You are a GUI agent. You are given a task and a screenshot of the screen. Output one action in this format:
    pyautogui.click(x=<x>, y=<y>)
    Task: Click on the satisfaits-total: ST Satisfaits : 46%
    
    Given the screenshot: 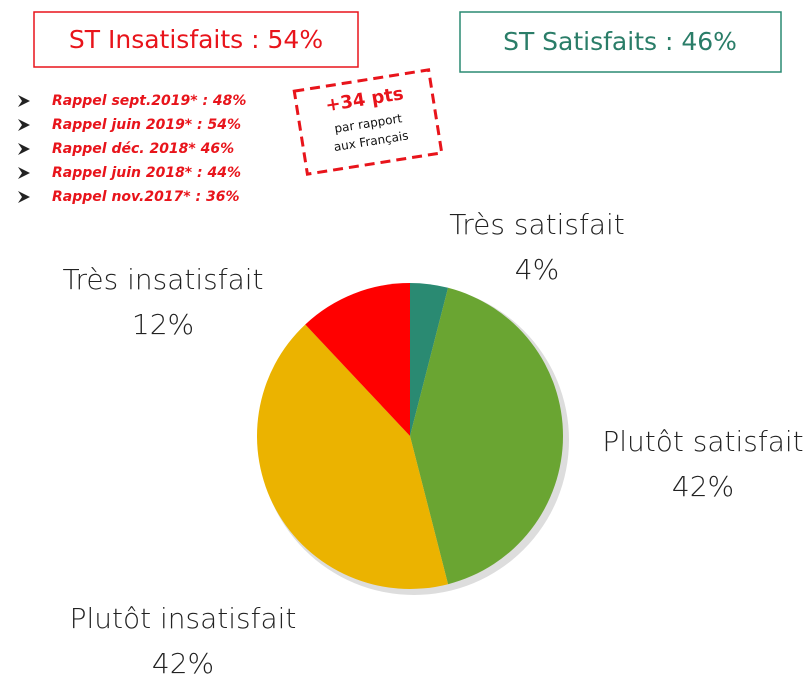 What is the action you would take?
    pyautogui.click(x=620, y=41)
    